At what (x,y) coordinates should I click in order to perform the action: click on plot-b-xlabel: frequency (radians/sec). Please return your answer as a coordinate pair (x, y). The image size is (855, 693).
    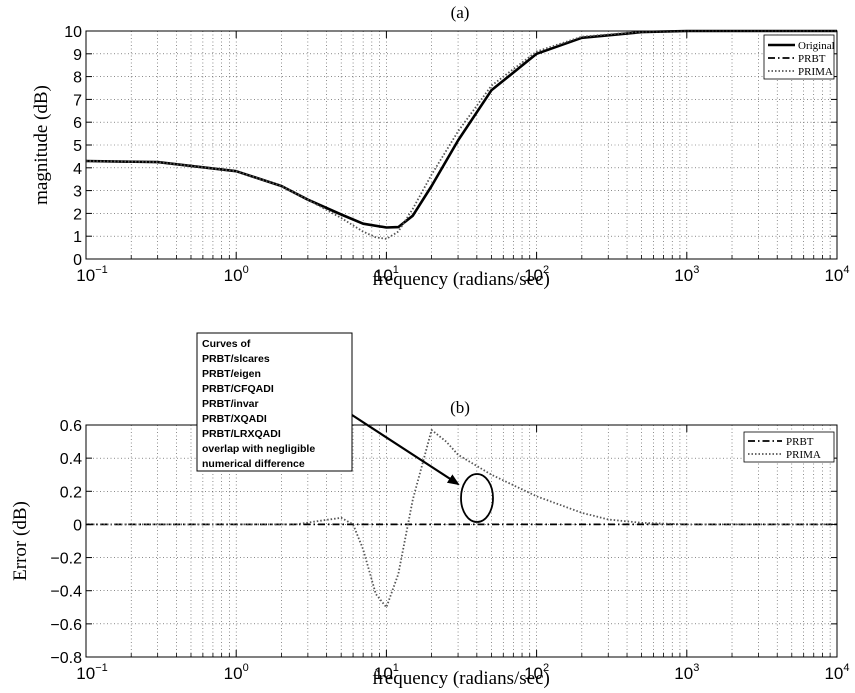
    Looking at the image, I should click on (461, 678).